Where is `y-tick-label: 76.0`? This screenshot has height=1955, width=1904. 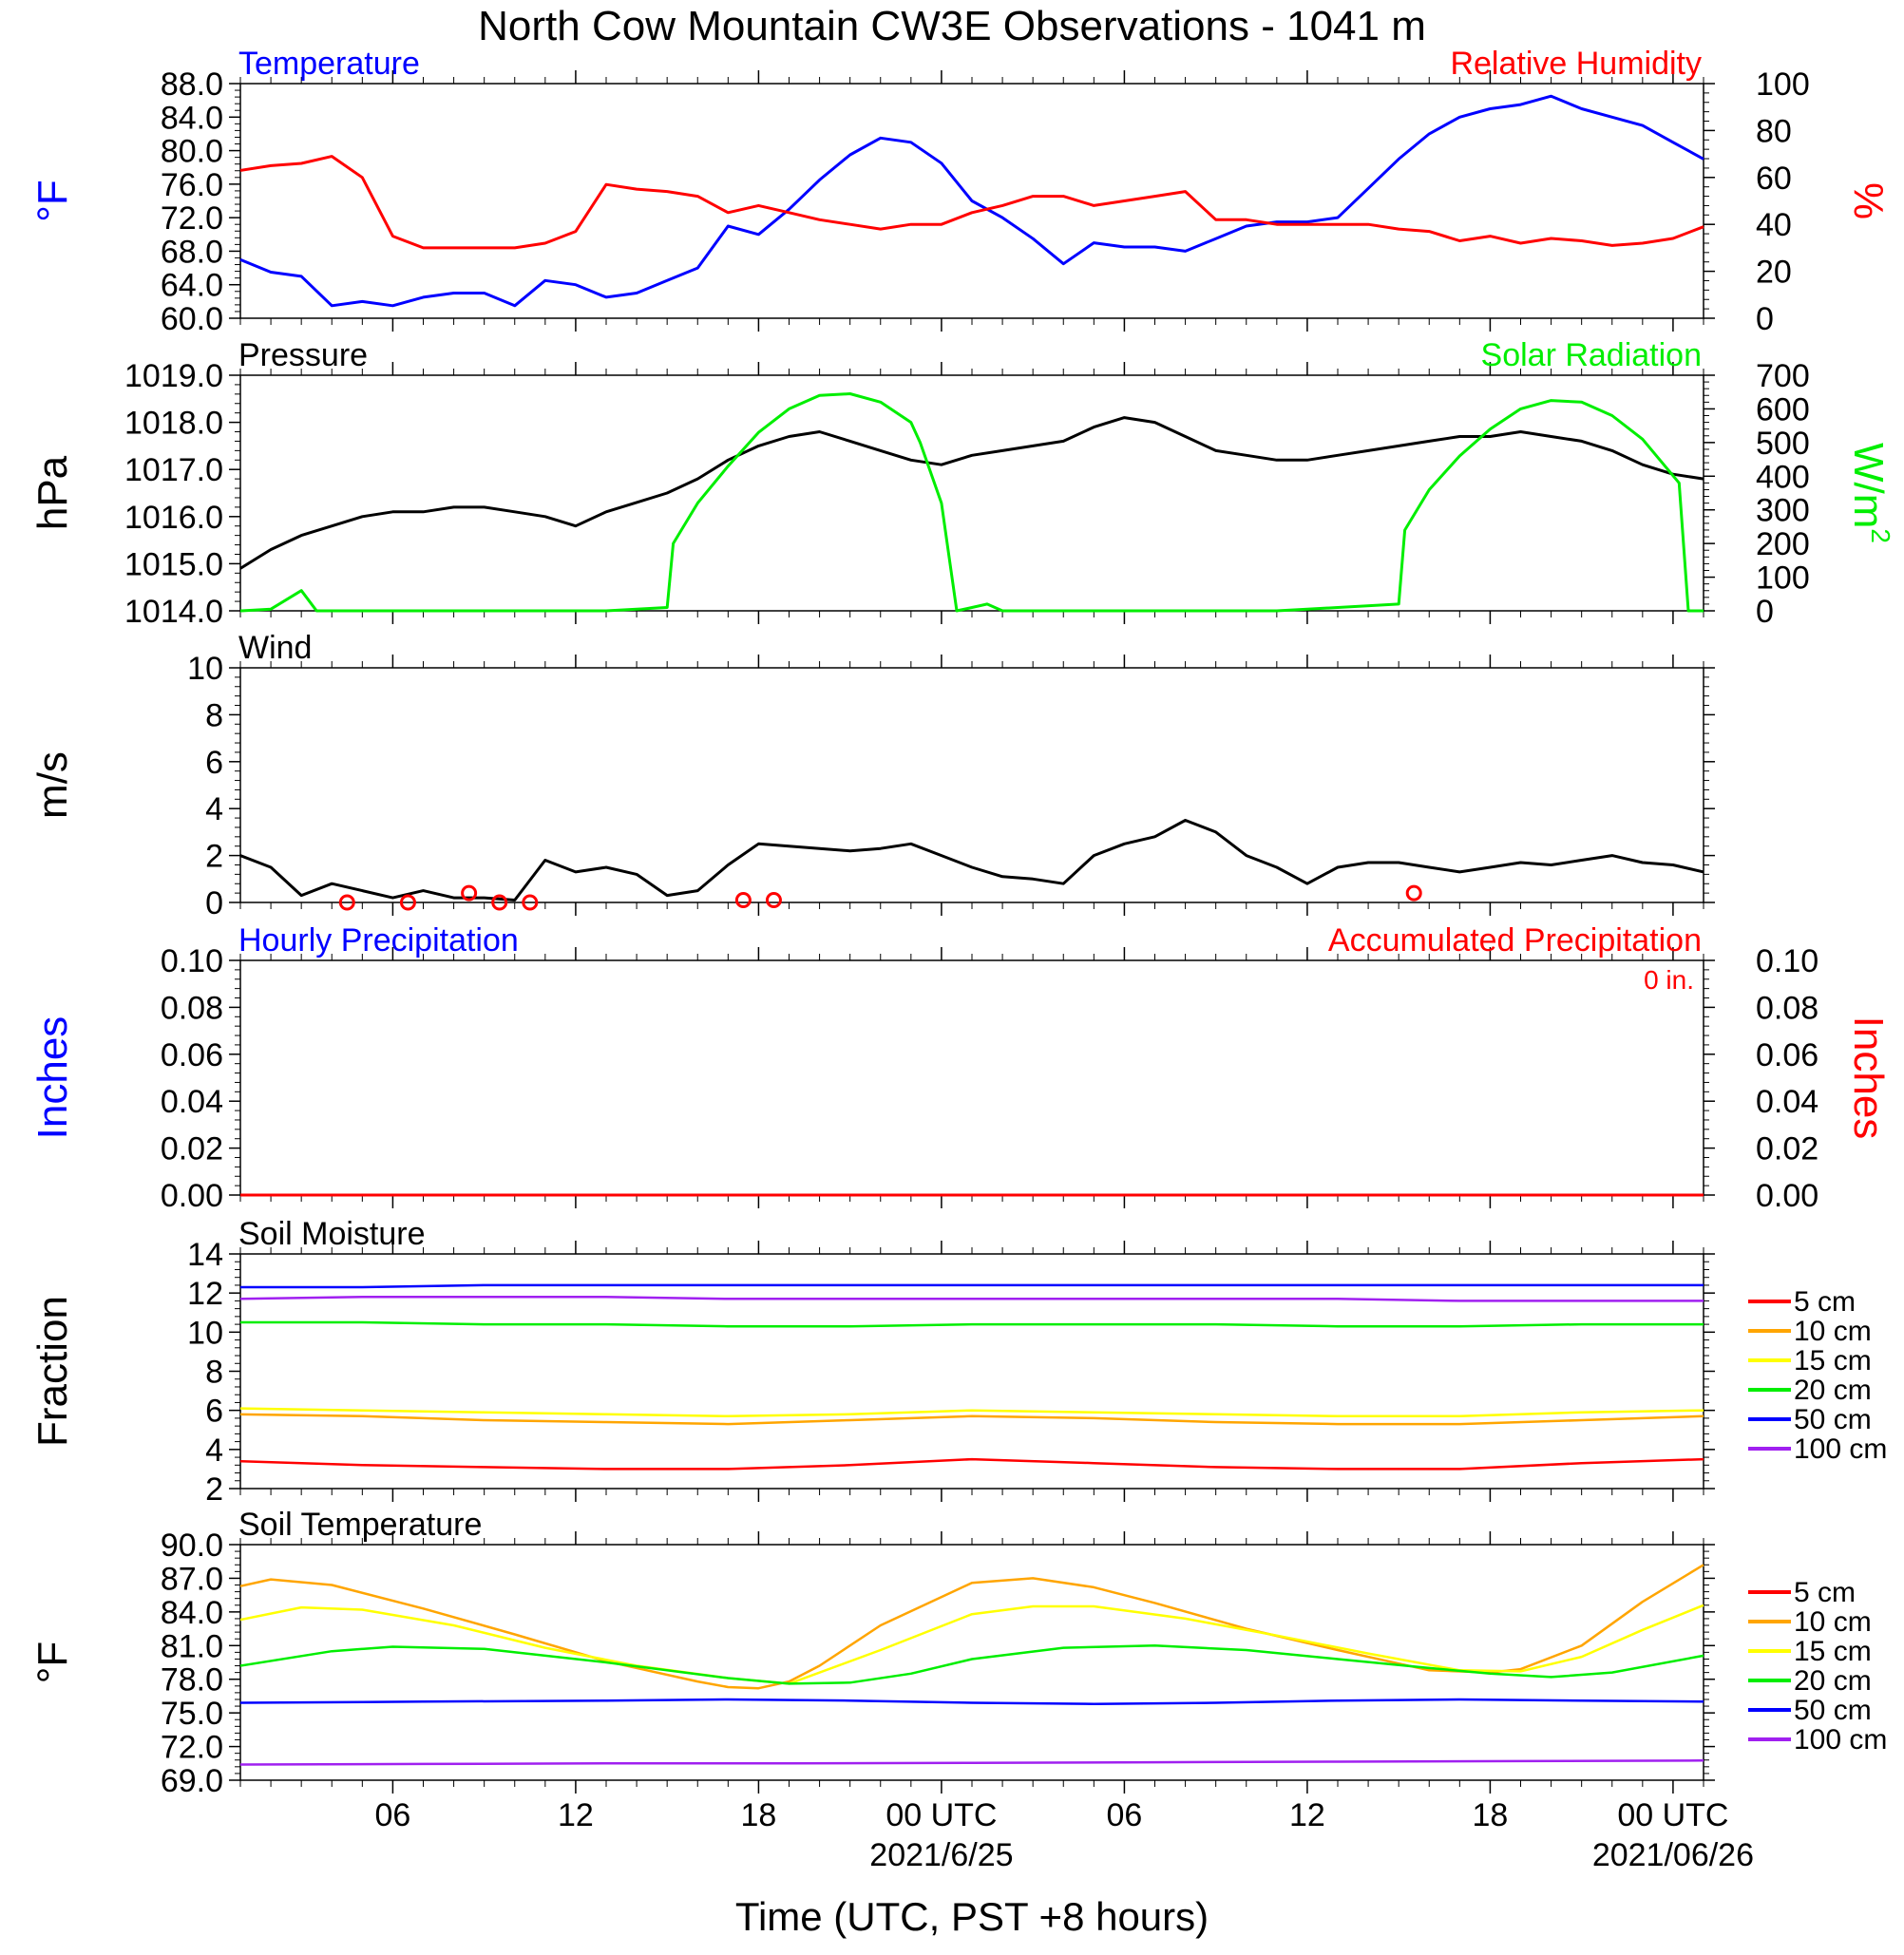 y-tick-label: 76.0 is located at coordinates (192, 185).